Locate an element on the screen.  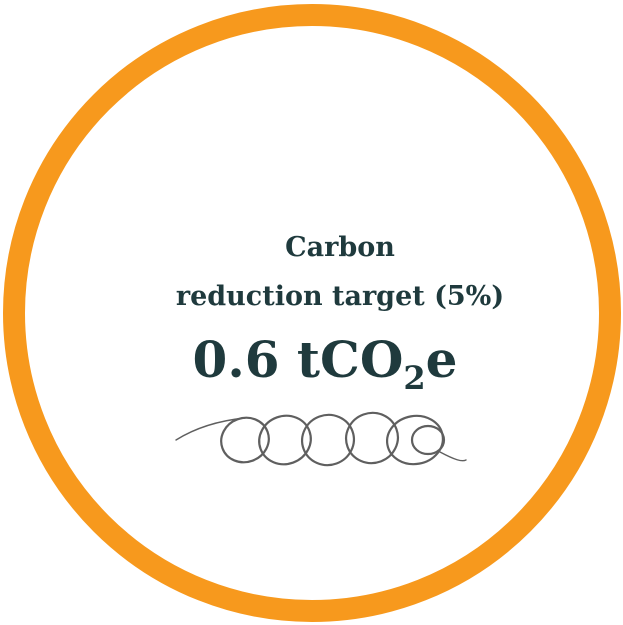
value-suffix: e is located at coordinates (442, 359).